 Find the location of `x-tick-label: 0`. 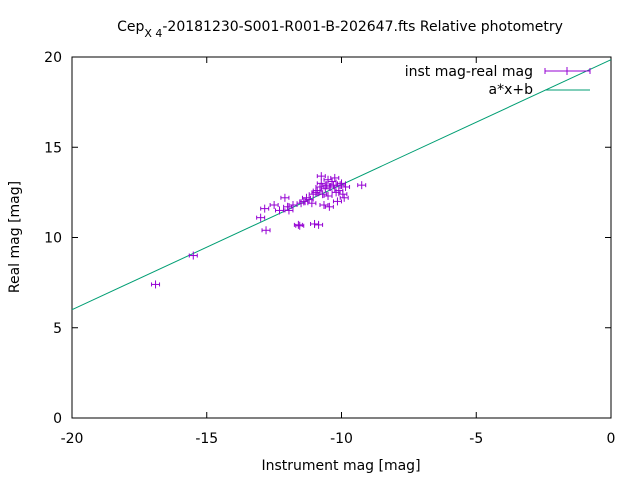

x-tick-label: 0 is located at coordinates (611, 439).